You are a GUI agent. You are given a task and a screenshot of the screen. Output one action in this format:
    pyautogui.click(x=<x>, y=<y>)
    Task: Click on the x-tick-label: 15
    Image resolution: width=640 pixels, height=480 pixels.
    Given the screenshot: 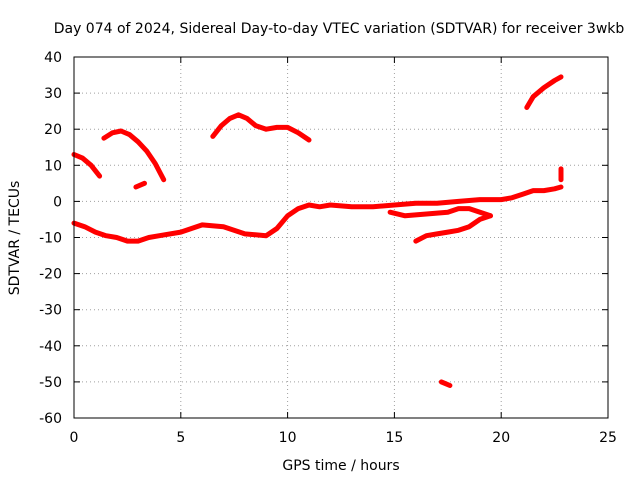 What is the action you would take?
    pyautogui.click(x=394, y=438)
    